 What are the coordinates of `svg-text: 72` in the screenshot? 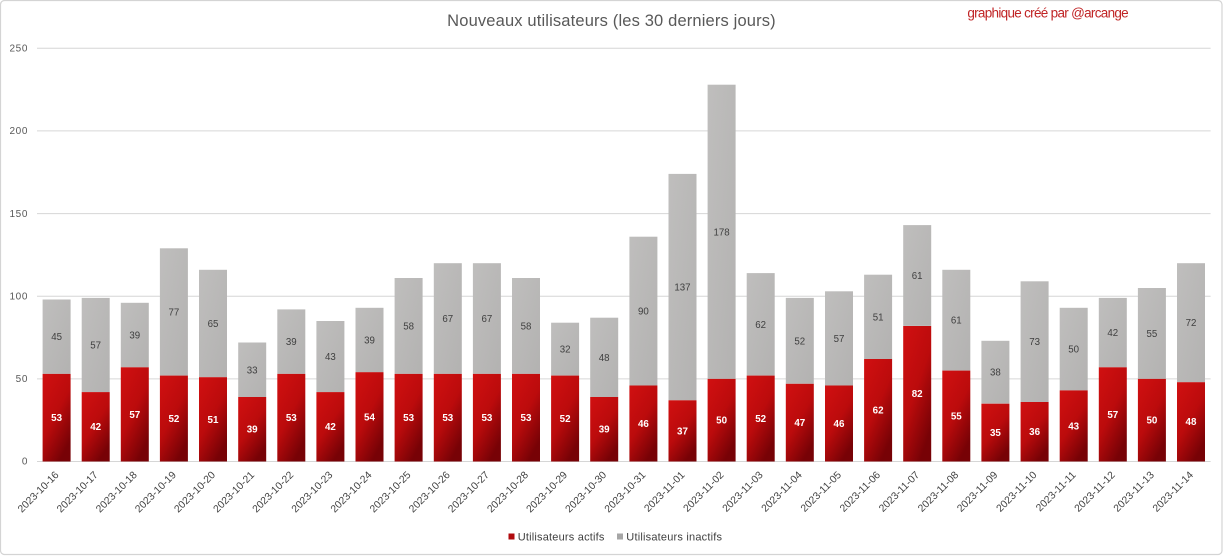 It's located at (1191, 323).